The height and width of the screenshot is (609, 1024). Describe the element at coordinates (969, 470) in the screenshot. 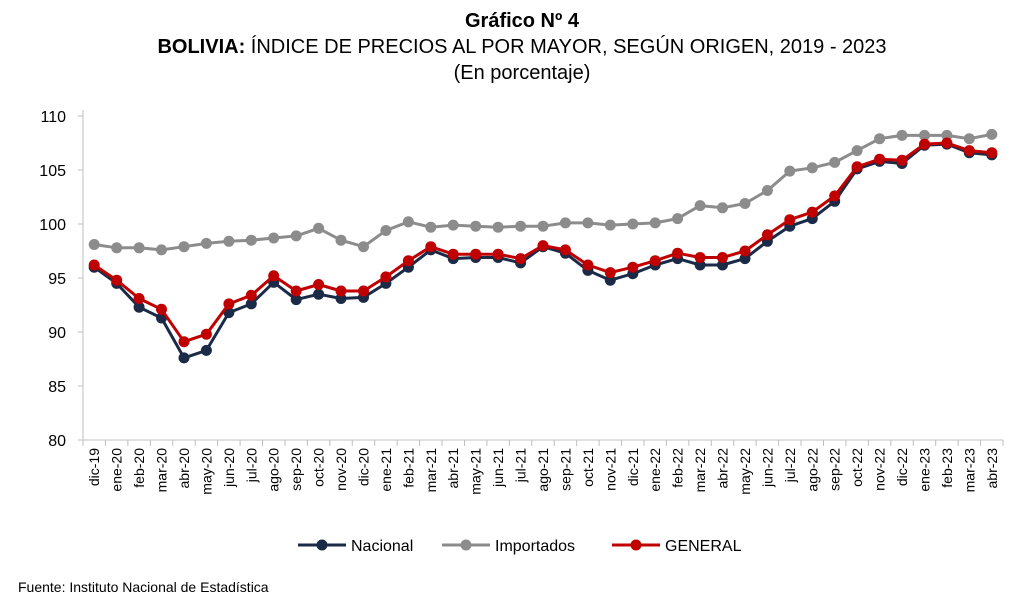

I see `x-tick-label: mar-23` at that location.